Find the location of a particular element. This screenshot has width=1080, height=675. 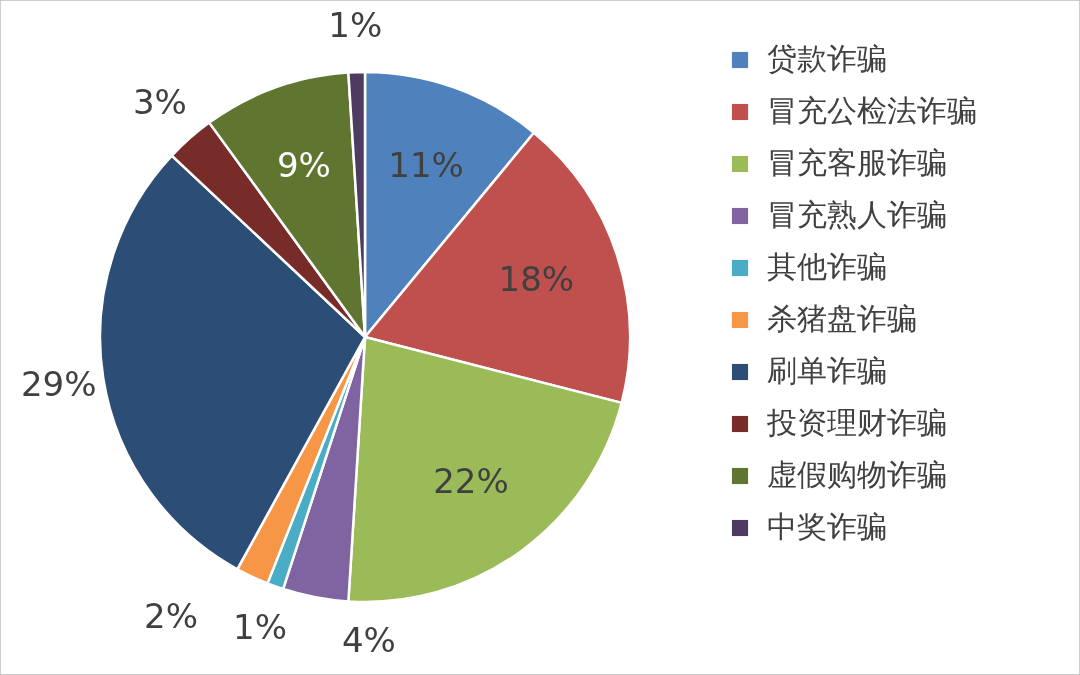

legend-label: 杀猪盘诈骗 is located at coordinates (842, 318).